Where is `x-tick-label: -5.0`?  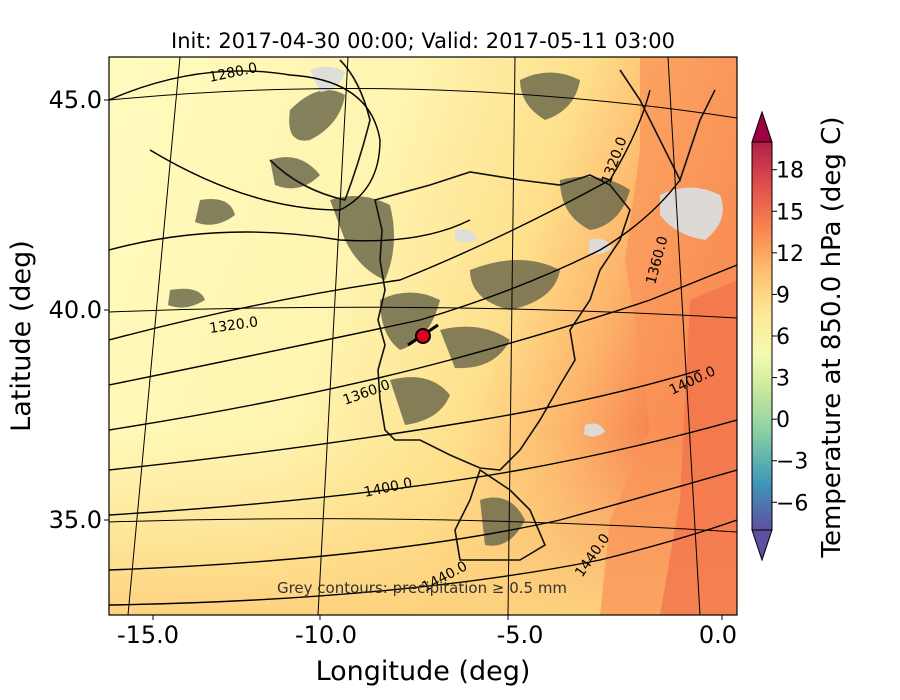 x-tick-label: -5.0 is located at coordinates (520, 635).